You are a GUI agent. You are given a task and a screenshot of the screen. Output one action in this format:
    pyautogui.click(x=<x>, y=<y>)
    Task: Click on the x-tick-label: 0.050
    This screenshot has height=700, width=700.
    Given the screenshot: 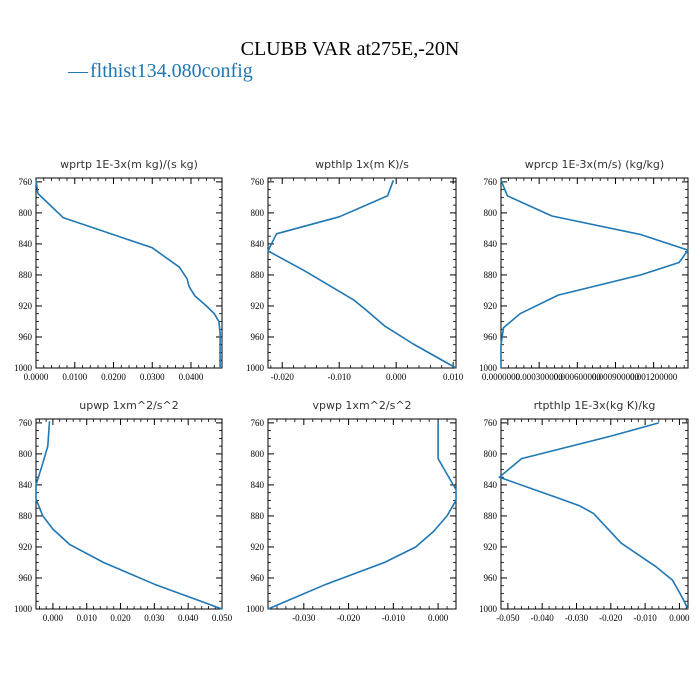 What is the action you would take?
    pyautogui.click(x=222, y=618)
    